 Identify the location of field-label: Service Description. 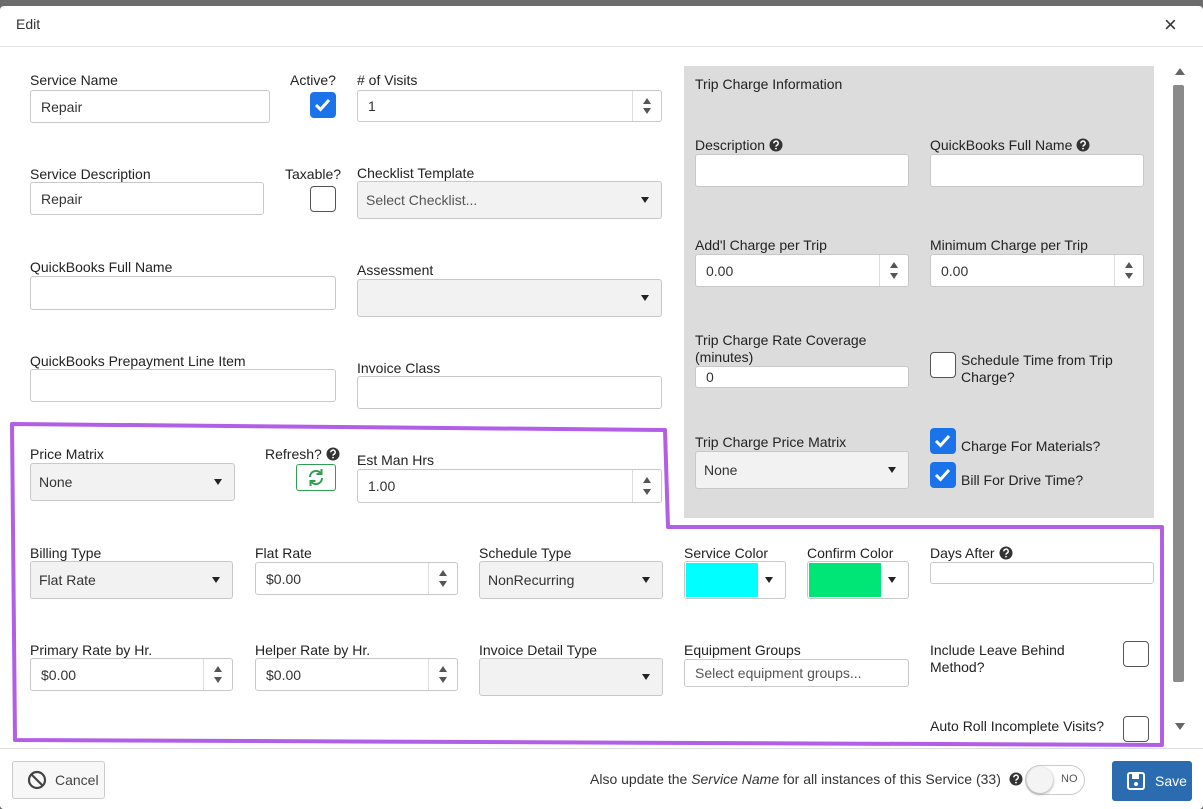
(90, 174).